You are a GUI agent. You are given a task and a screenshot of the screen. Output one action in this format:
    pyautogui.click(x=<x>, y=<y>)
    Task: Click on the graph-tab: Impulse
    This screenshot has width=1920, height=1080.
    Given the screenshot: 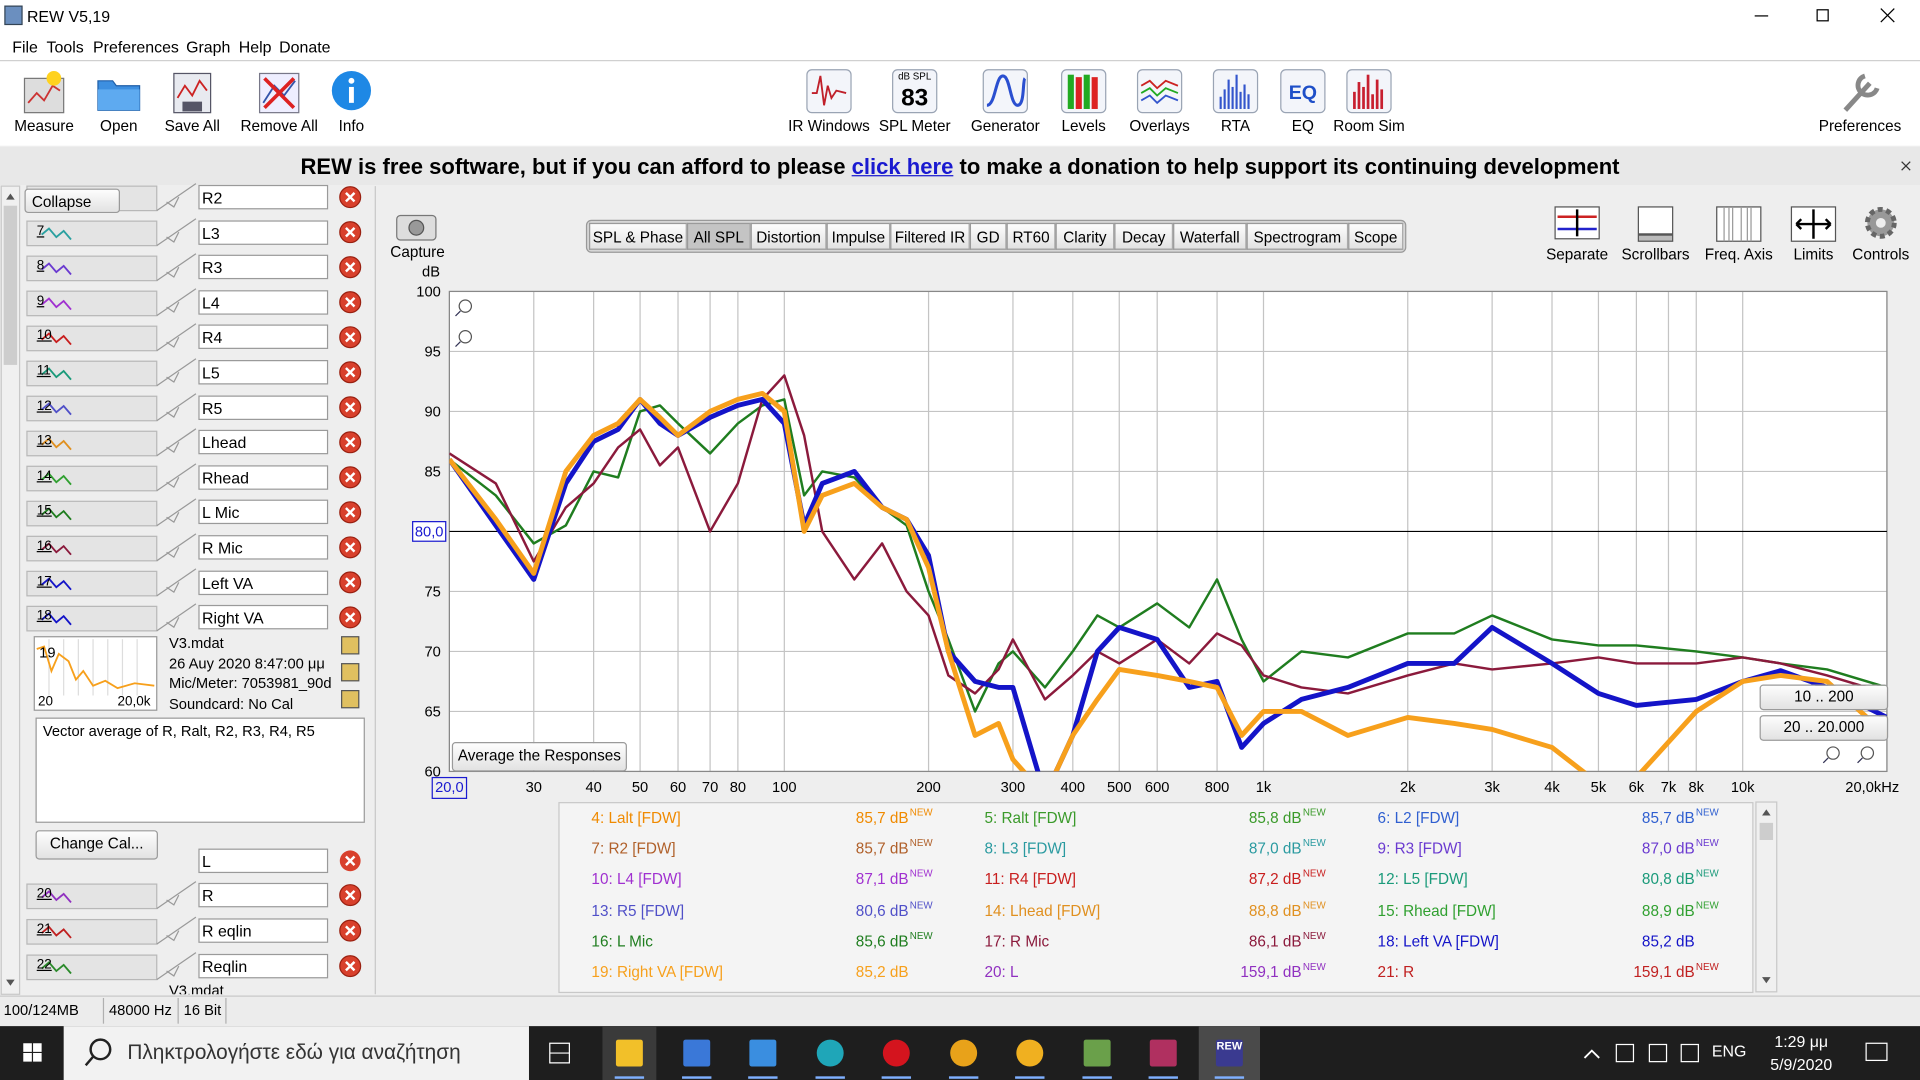 What is the action you would take?
    pyautogui.click(x=858, y=236)
    